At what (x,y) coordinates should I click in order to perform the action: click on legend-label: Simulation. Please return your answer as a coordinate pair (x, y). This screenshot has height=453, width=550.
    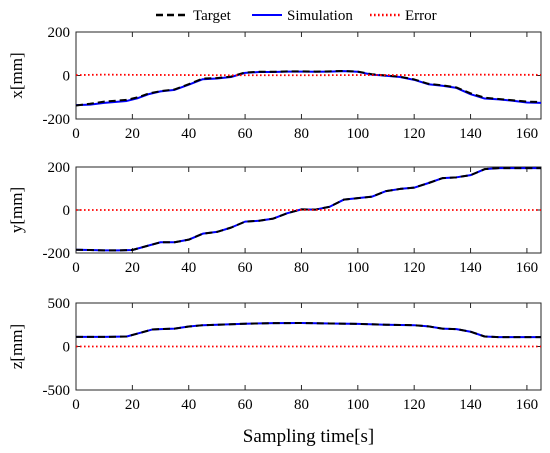
    Looking at the image, I should click on (320, 16).